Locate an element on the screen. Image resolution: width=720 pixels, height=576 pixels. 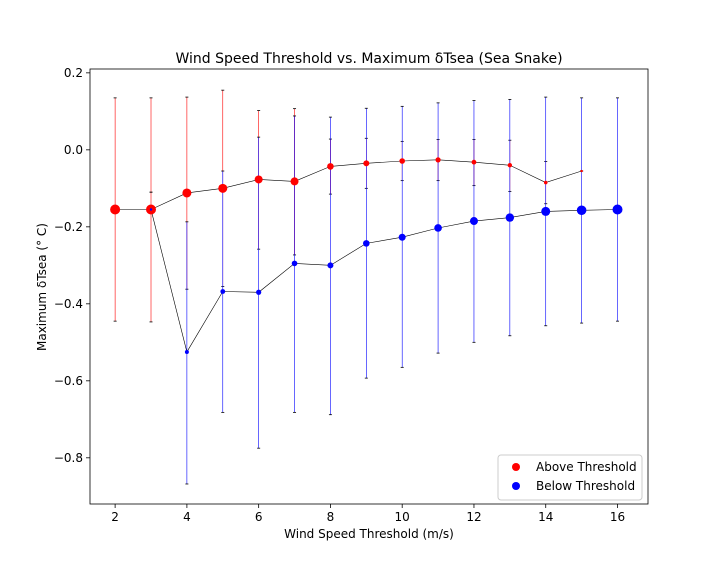
legend-label-below: Below Threshold is located at coordinates (585, 486).